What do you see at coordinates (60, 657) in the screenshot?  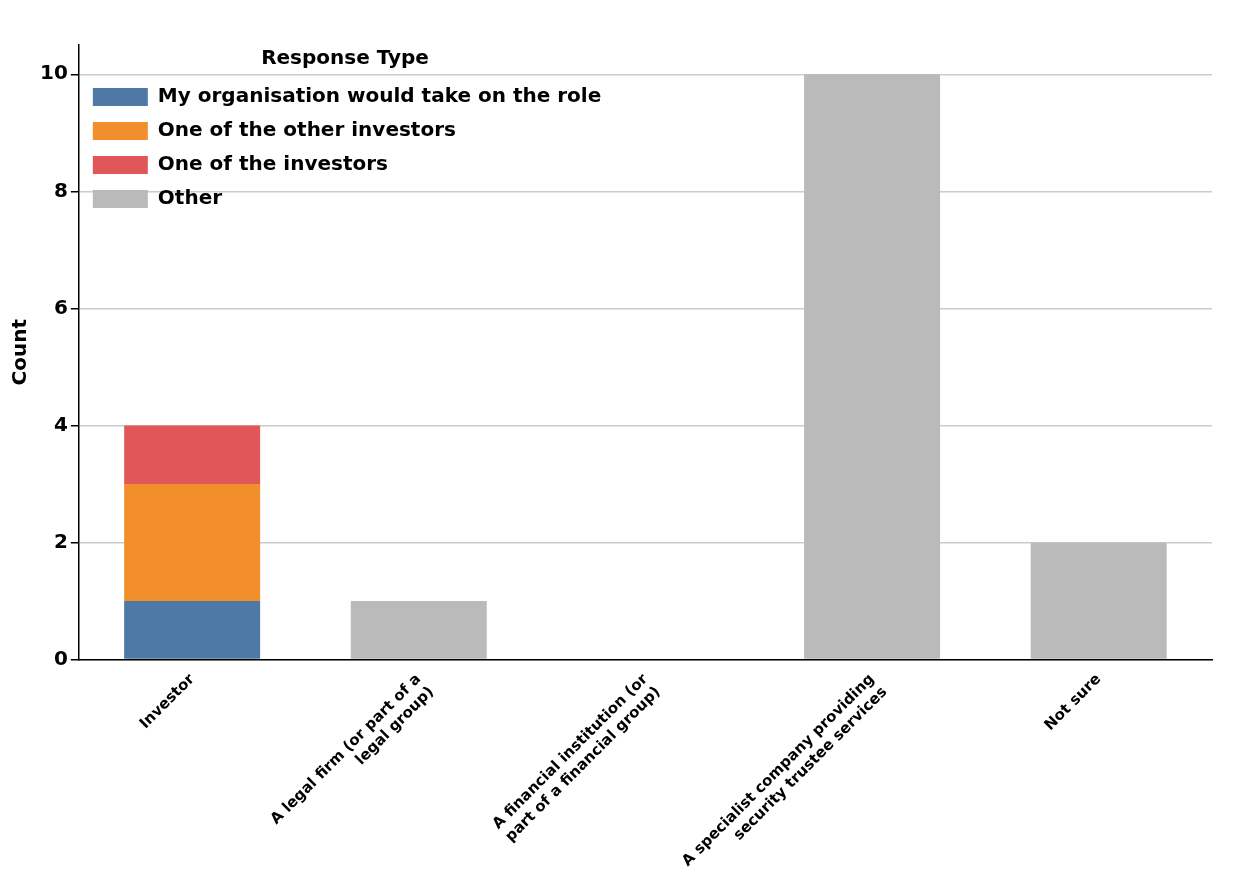 I see `y-tick-label: 0` at bounding box center [60, 657].